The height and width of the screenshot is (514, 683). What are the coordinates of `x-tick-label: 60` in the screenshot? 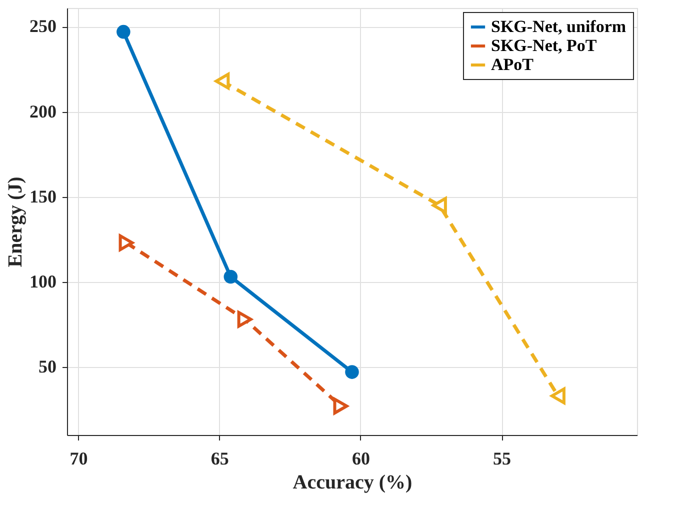 It's located at (361, 458).